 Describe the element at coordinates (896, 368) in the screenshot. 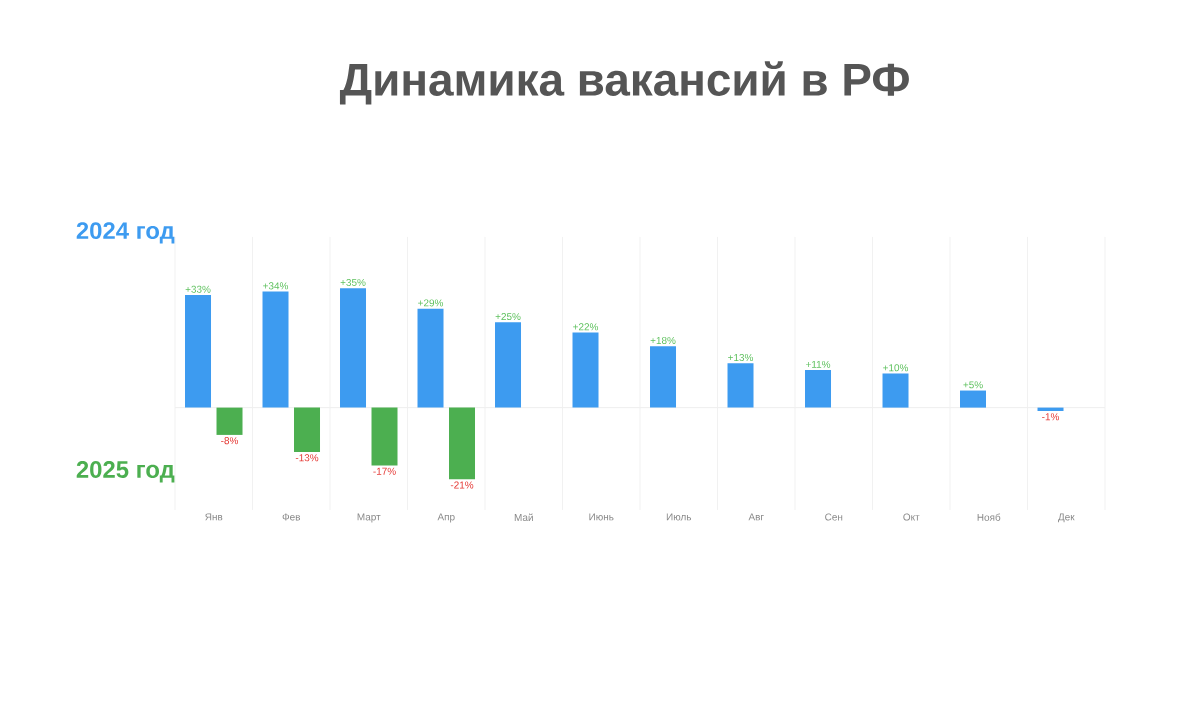

I see `data-label: +10%` at that location.